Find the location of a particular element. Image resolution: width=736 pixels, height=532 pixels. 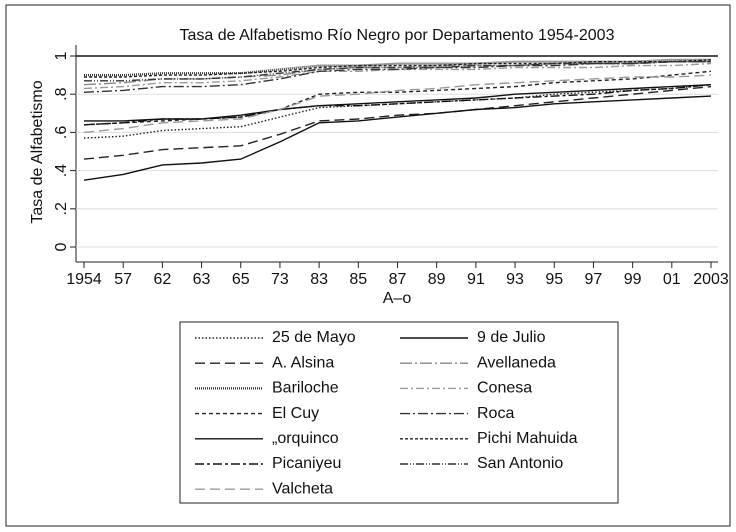

legend-label: El Cuy is located at coordinates (295, 413).